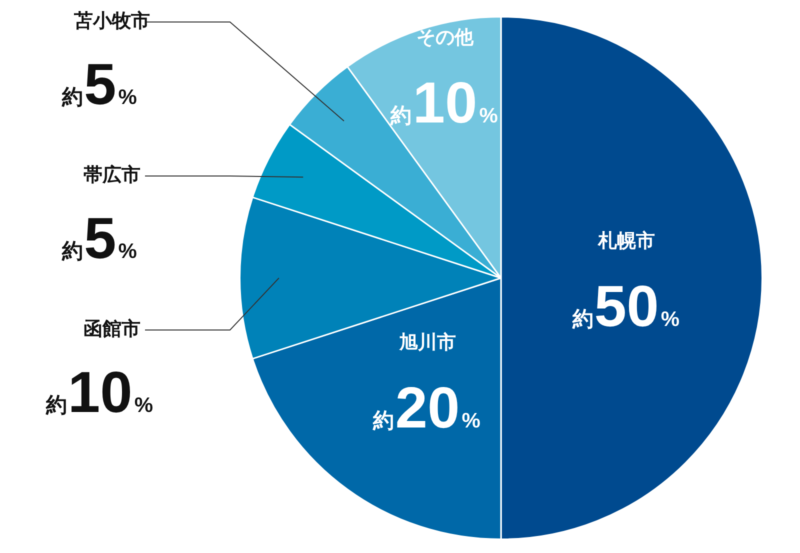  I want to click on data-label: 約50%, so click(625, 306).